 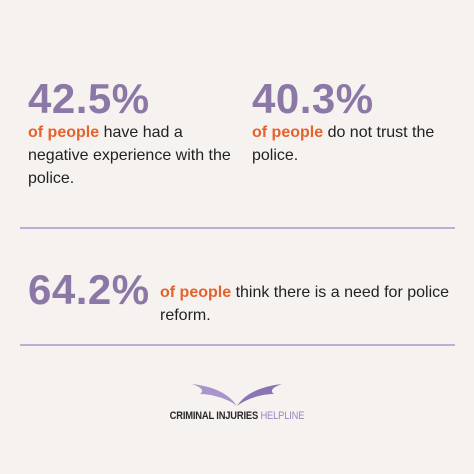 I want to click on logo-suffix: HELPLINE, so click(x=282, y=416).